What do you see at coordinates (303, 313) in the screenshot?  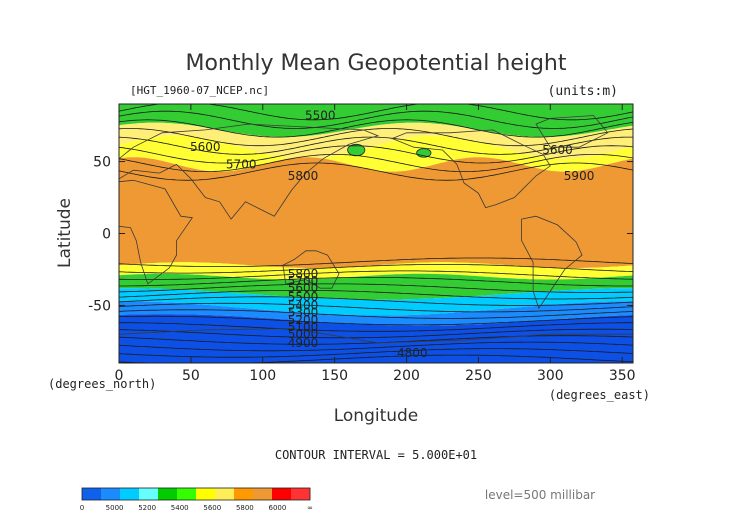 I see `contour-label: 5300` at bounding box center [303, 313].